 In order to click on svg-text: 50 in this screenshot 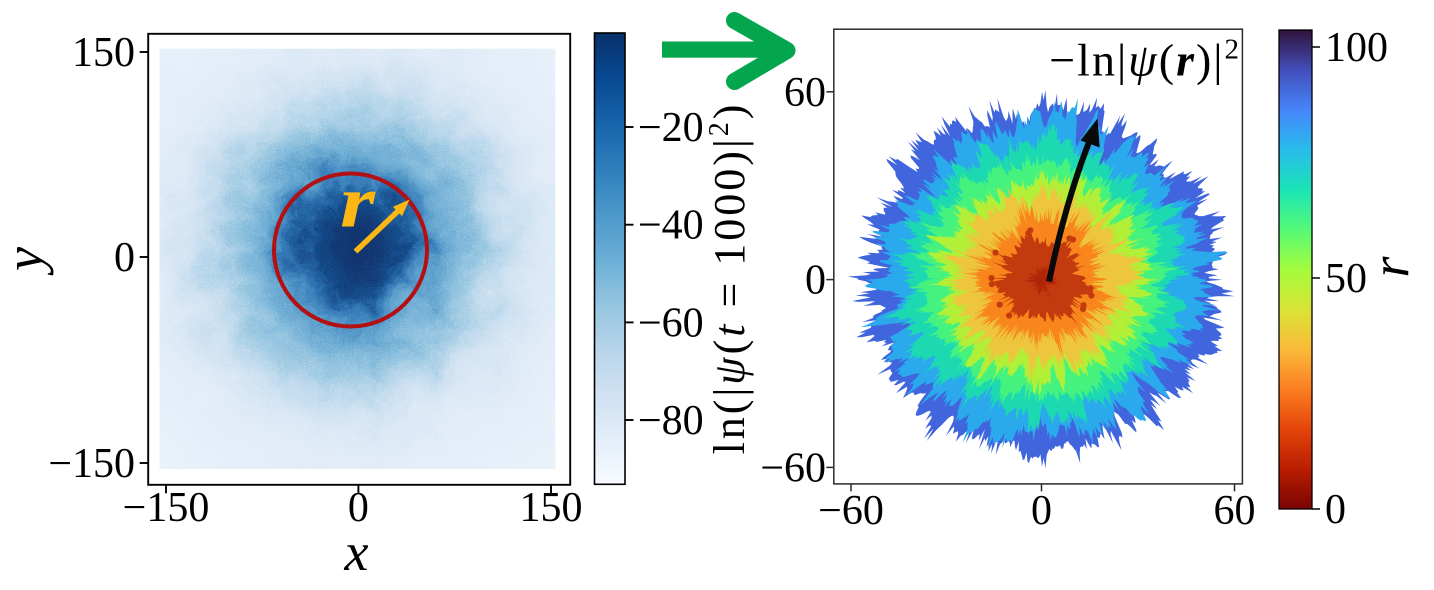, I will do `click(1346, 279)`.